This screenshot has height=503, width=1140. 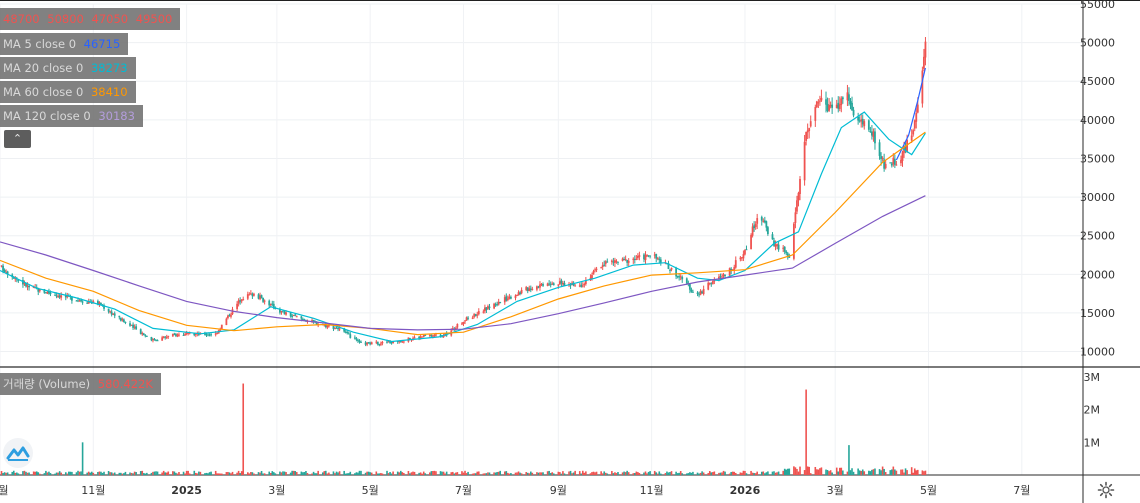 I want to click on price-tick-label: 50000, so click(x=1097, y=43).